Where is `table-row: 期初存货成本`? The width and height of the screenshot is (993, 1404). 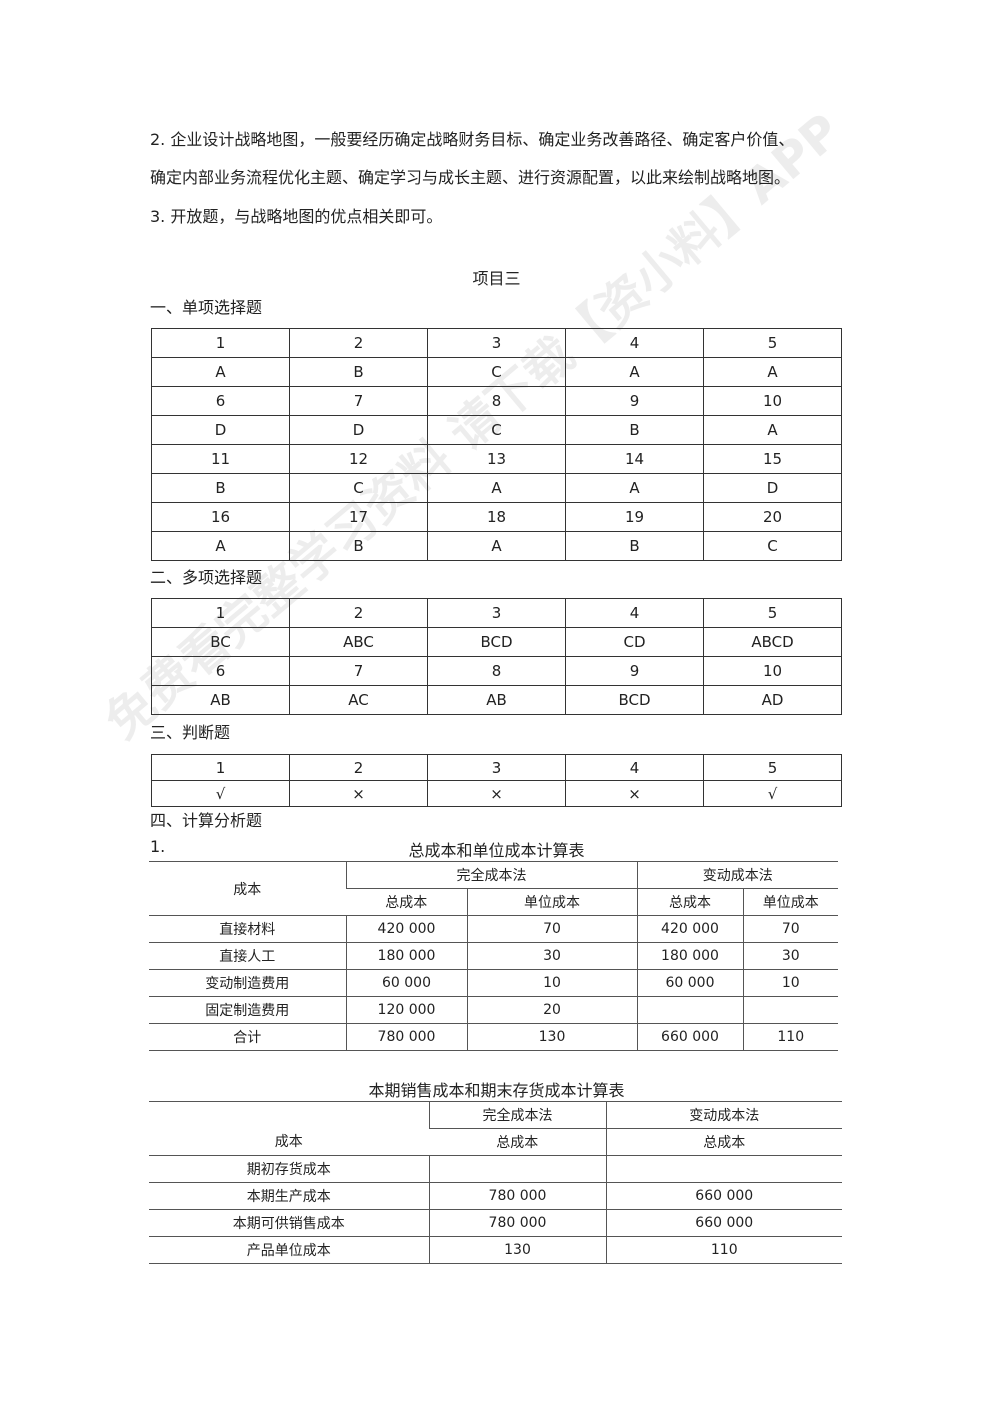 table-row: 期初存货成本 is located at coordinates (495, 1169).